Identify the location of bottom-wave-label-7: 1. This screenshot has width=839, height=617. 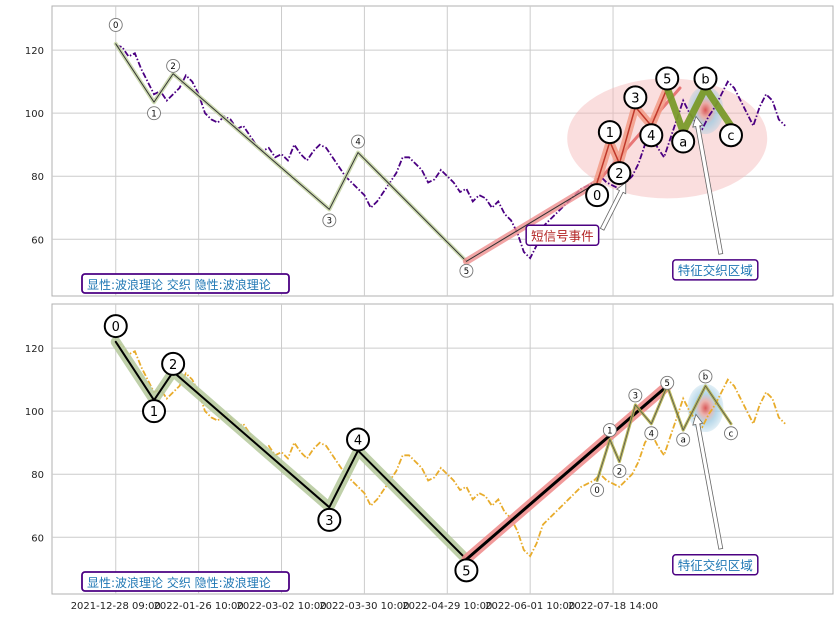
(609, 431).